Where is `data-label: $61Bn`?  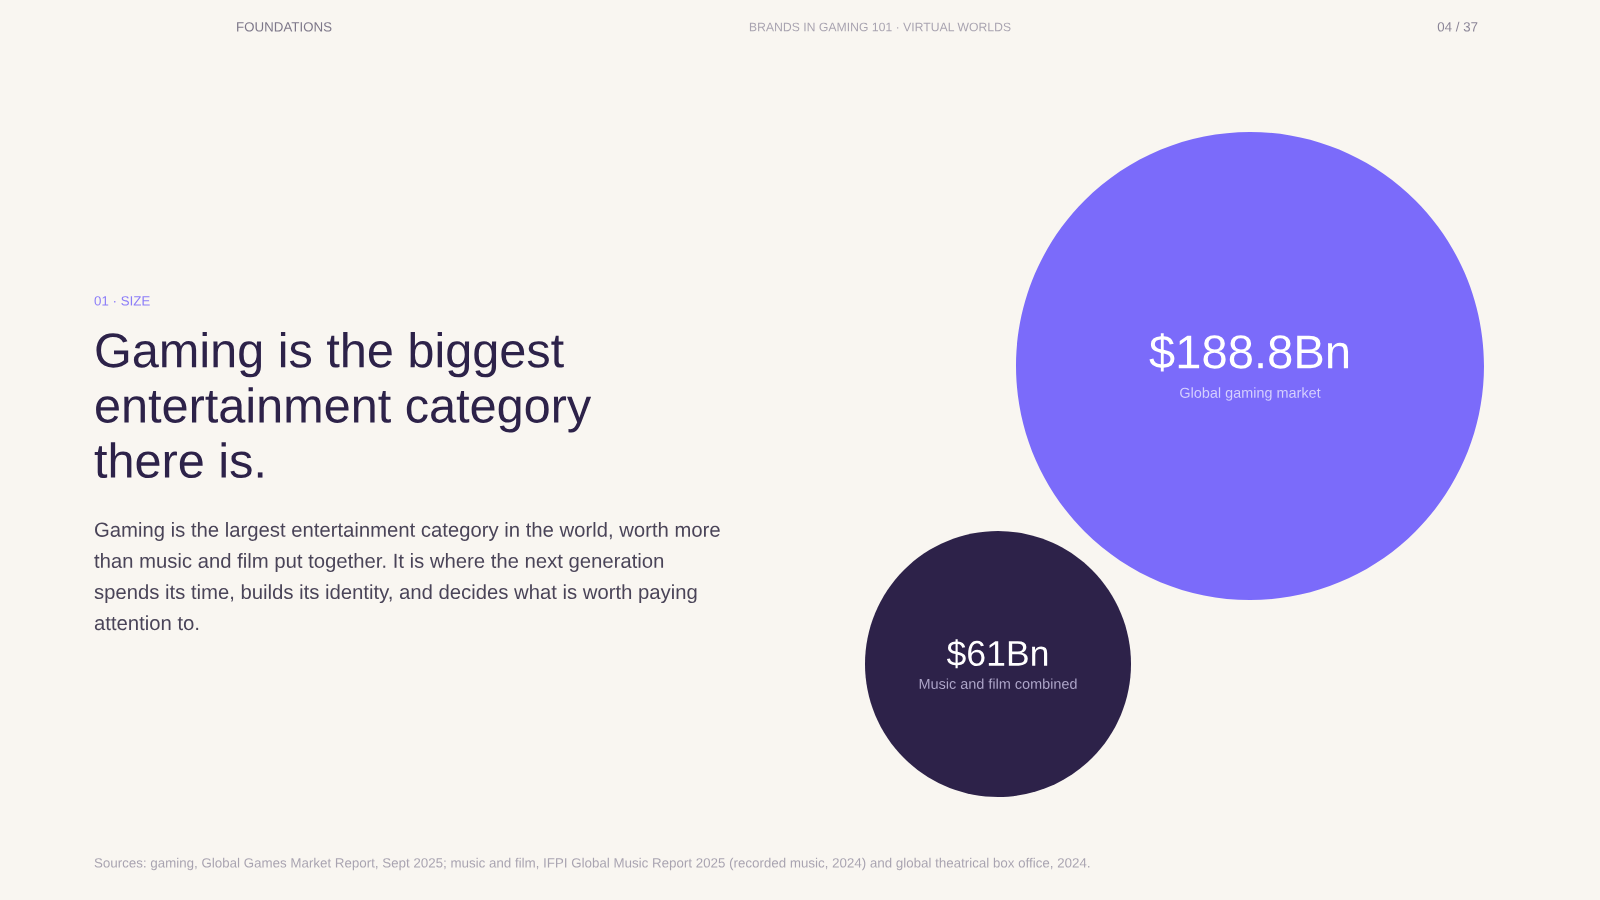 data-label: $61Bn is located at coordinates (997, 654).